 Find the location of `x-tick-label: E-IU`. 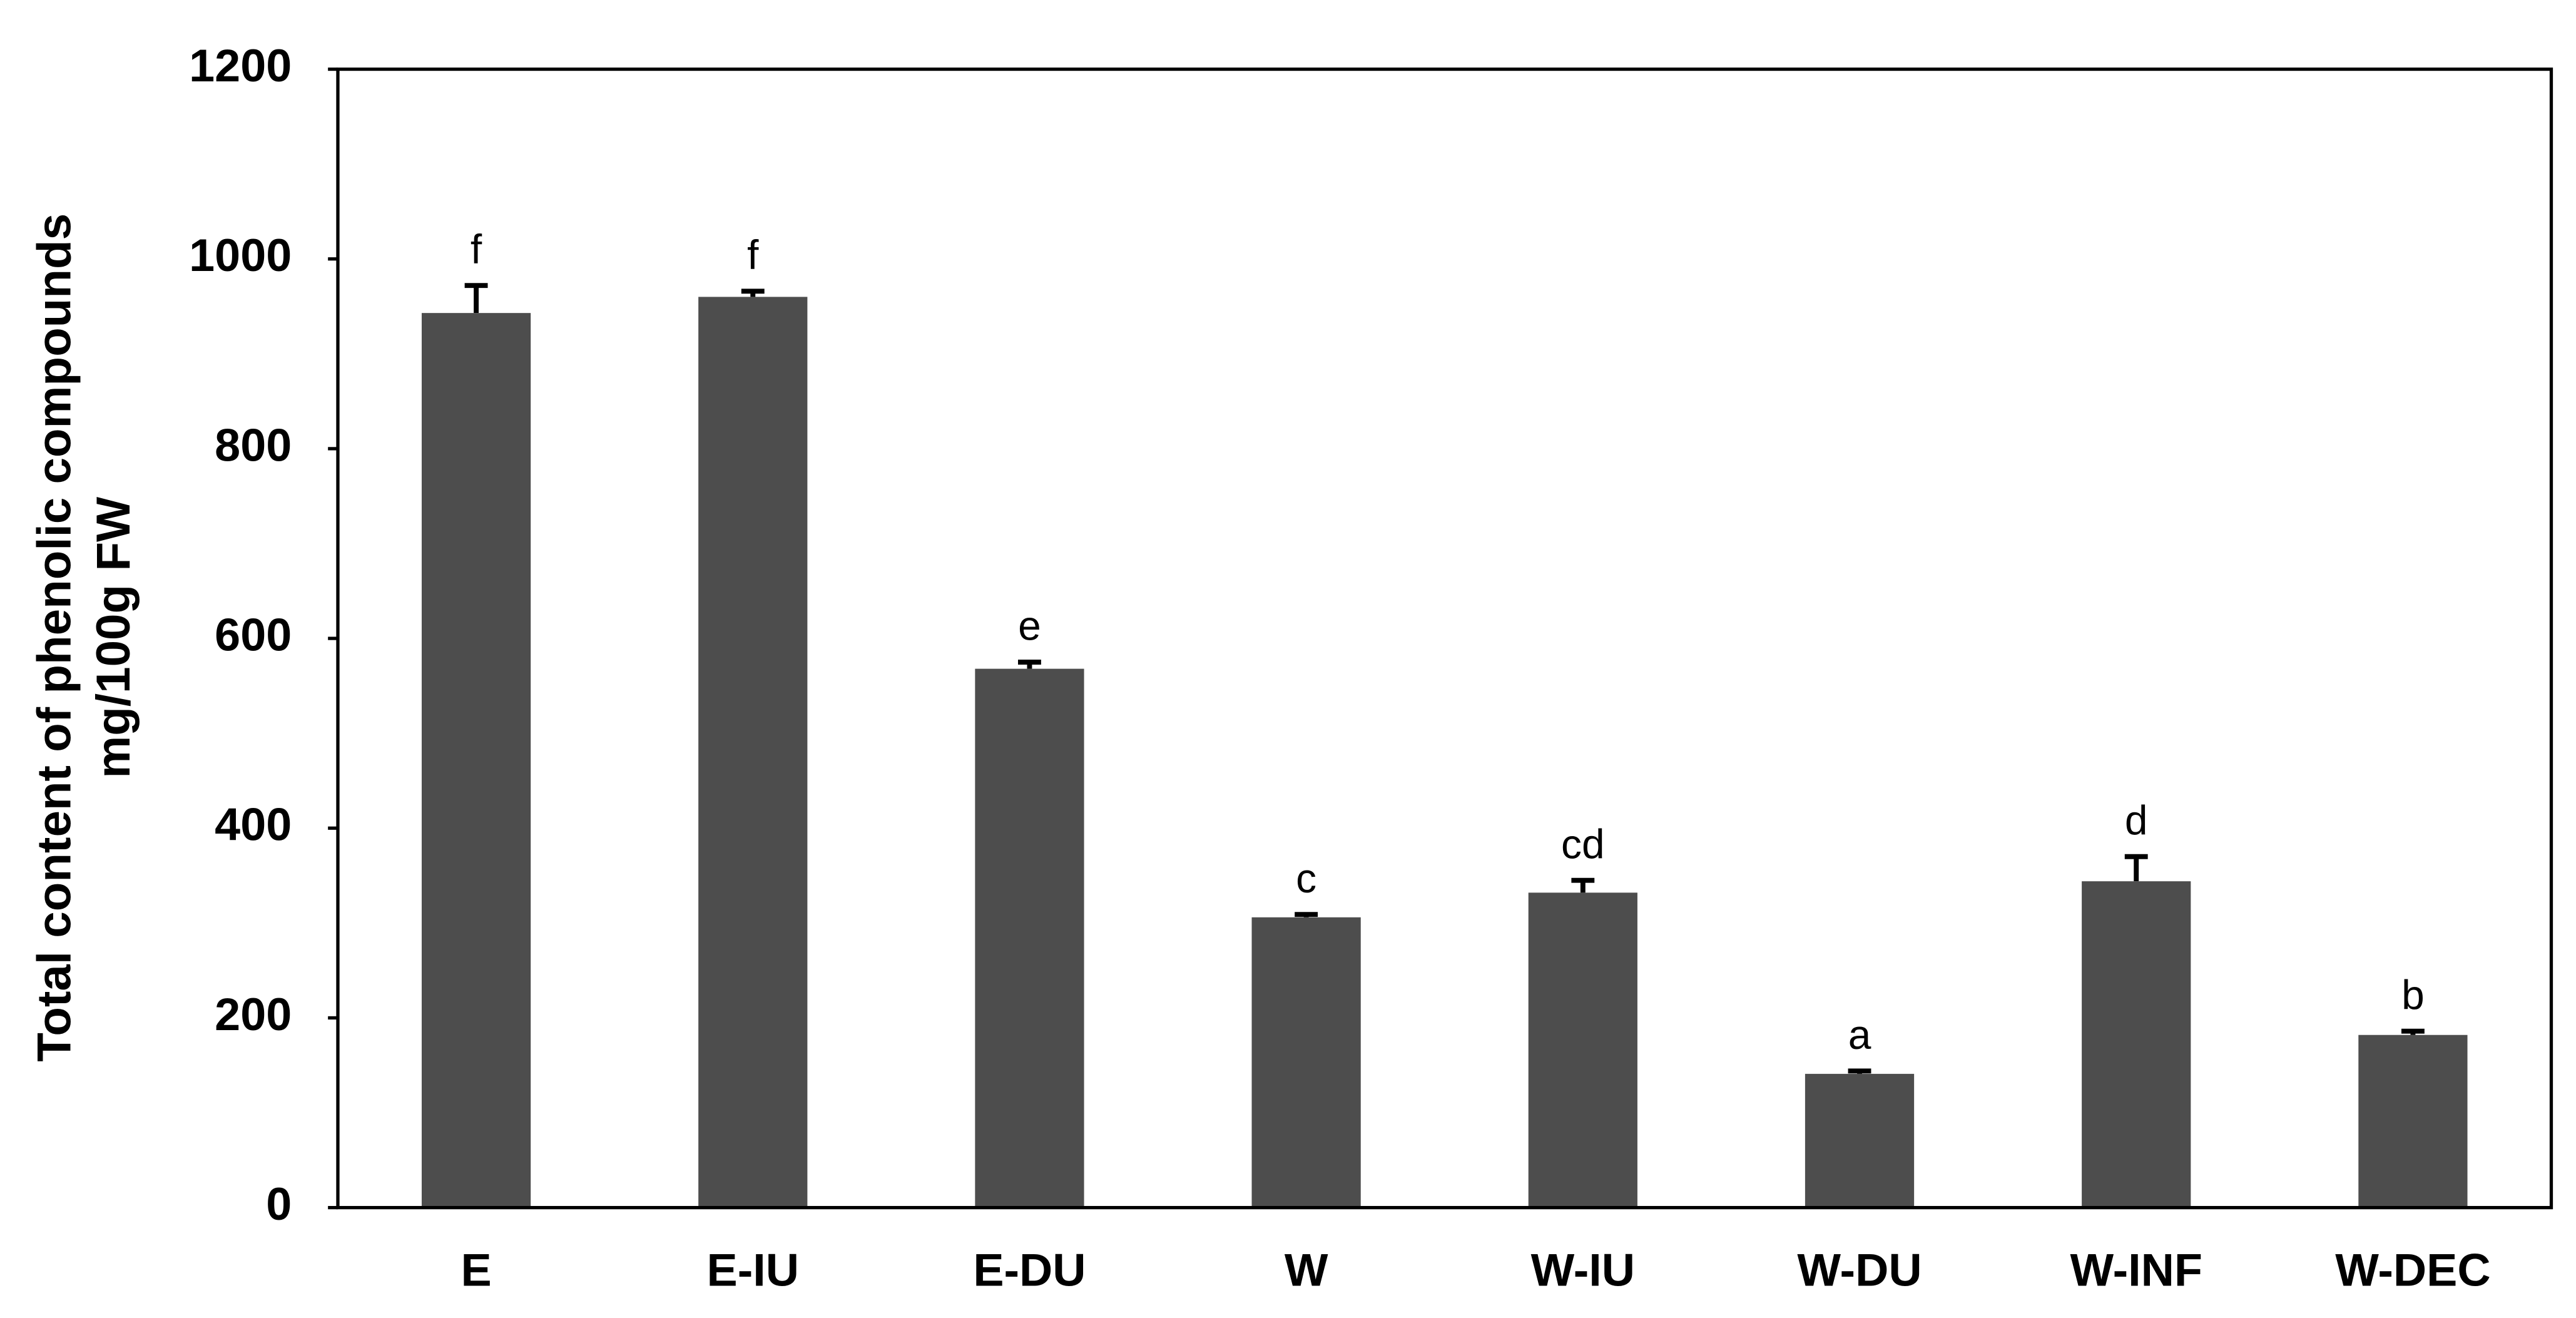

x-tick-label: E-IU is located at coordinates (753, 1269).